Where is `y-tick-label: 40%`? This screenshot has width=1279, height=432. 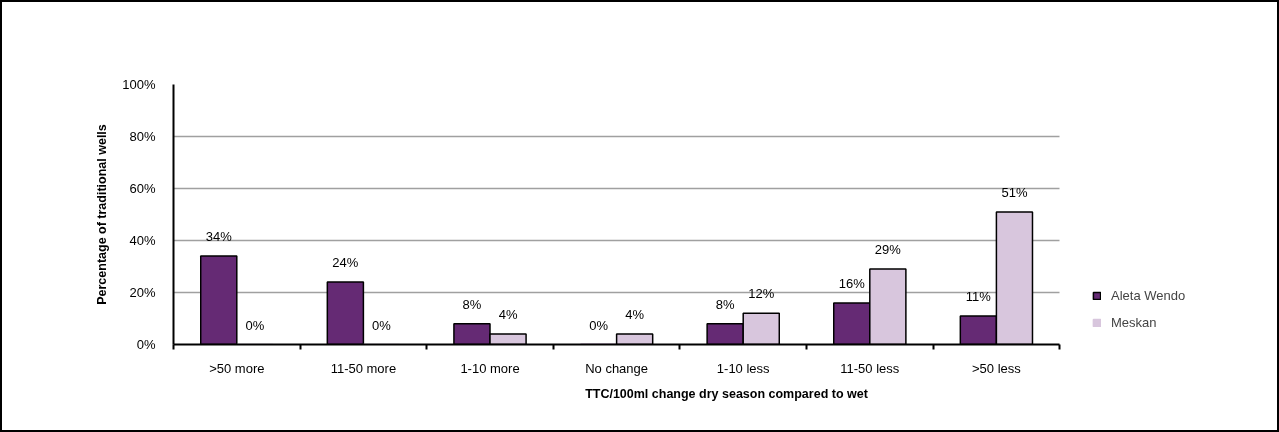 y-tick-label: 40% is located at coordinates (142, 240).